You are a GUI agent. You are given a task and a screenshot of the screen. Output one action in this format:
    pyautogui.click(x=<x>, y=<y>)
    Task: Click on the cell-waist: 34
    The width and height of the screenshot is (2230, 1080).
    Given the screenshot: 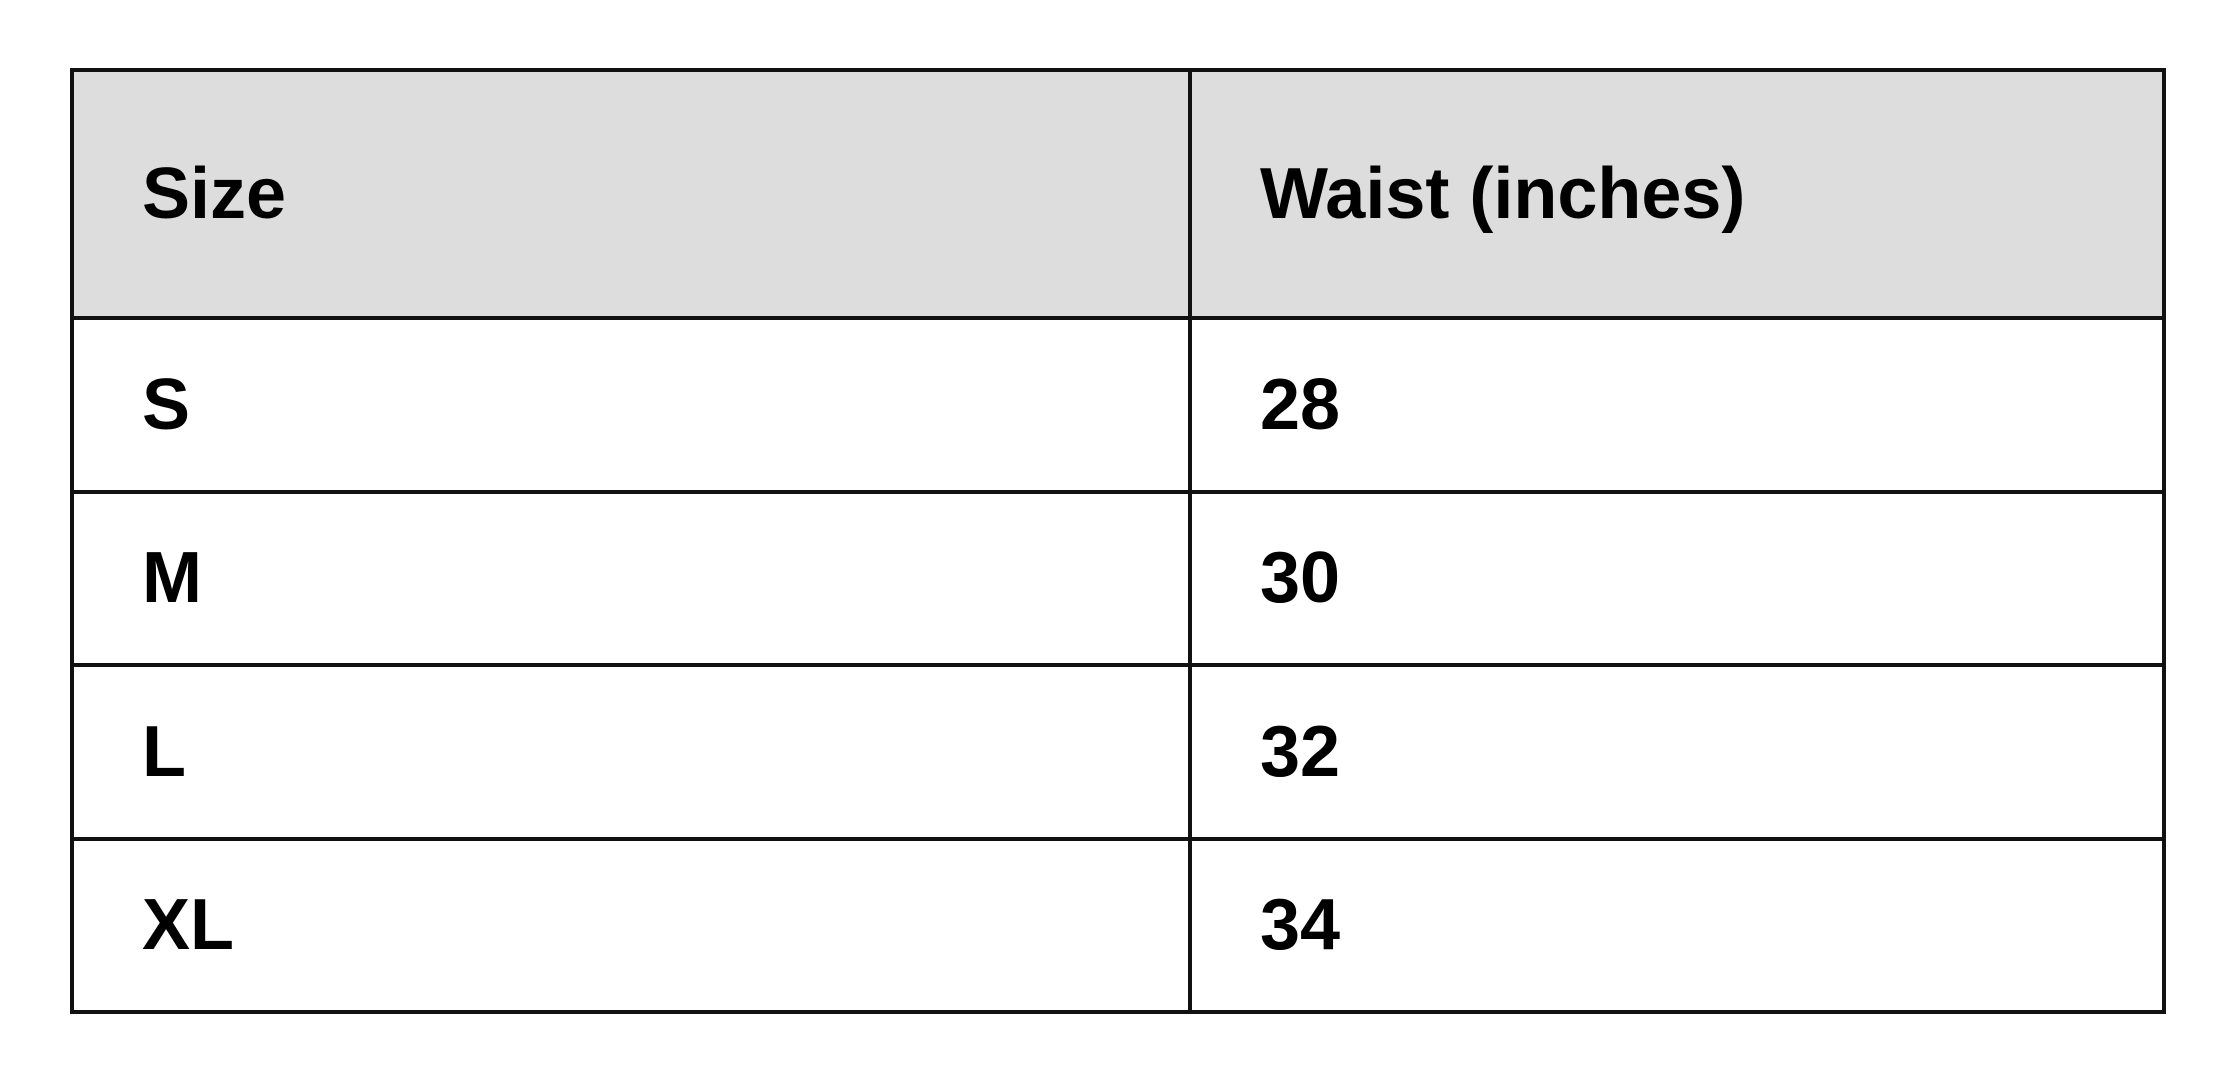 What is the action you would take?
    pyautogui.click(x=1677, y=925)
    